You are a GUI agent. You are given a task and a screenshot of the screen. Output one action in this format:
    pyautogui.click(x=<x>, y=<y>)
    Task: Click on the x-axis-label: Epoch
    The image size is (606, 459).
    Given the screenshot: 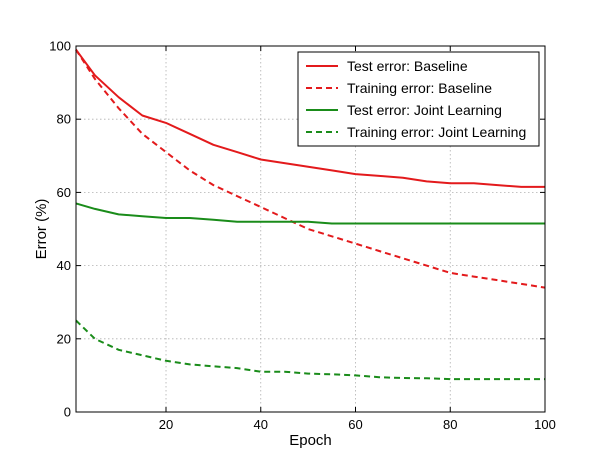 What is the action you would take?
    pyautogui.click(x=310, y=440)
    